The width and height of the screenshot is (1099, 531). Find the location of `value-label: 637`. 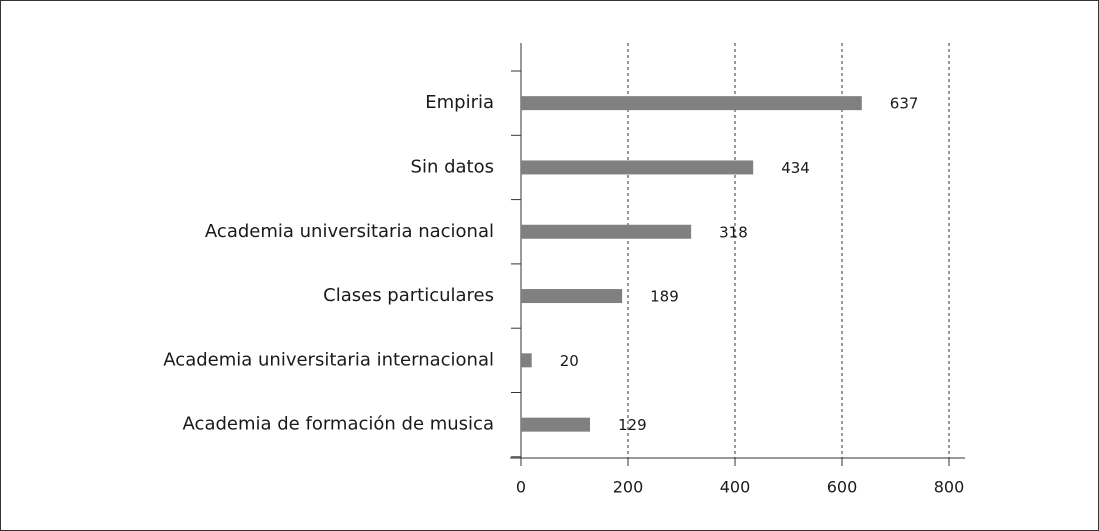

value-label: 637 is located at coordinates (904, 104).